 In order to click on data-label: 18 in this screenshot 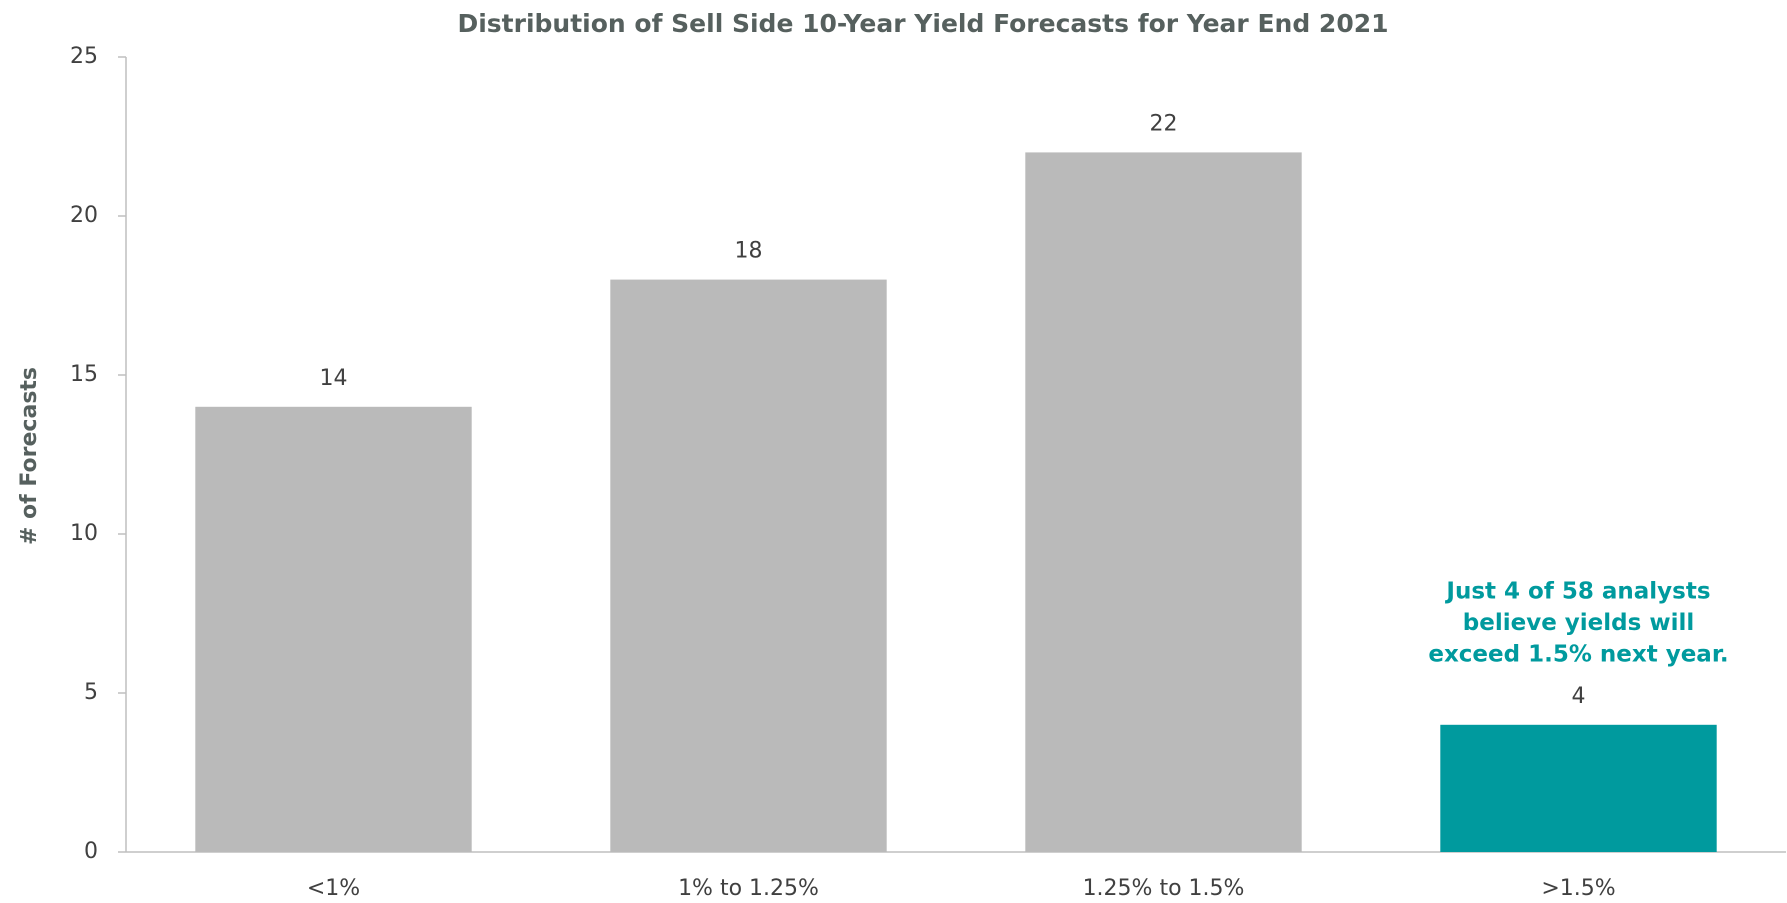, I will do `click(749, 251)`.